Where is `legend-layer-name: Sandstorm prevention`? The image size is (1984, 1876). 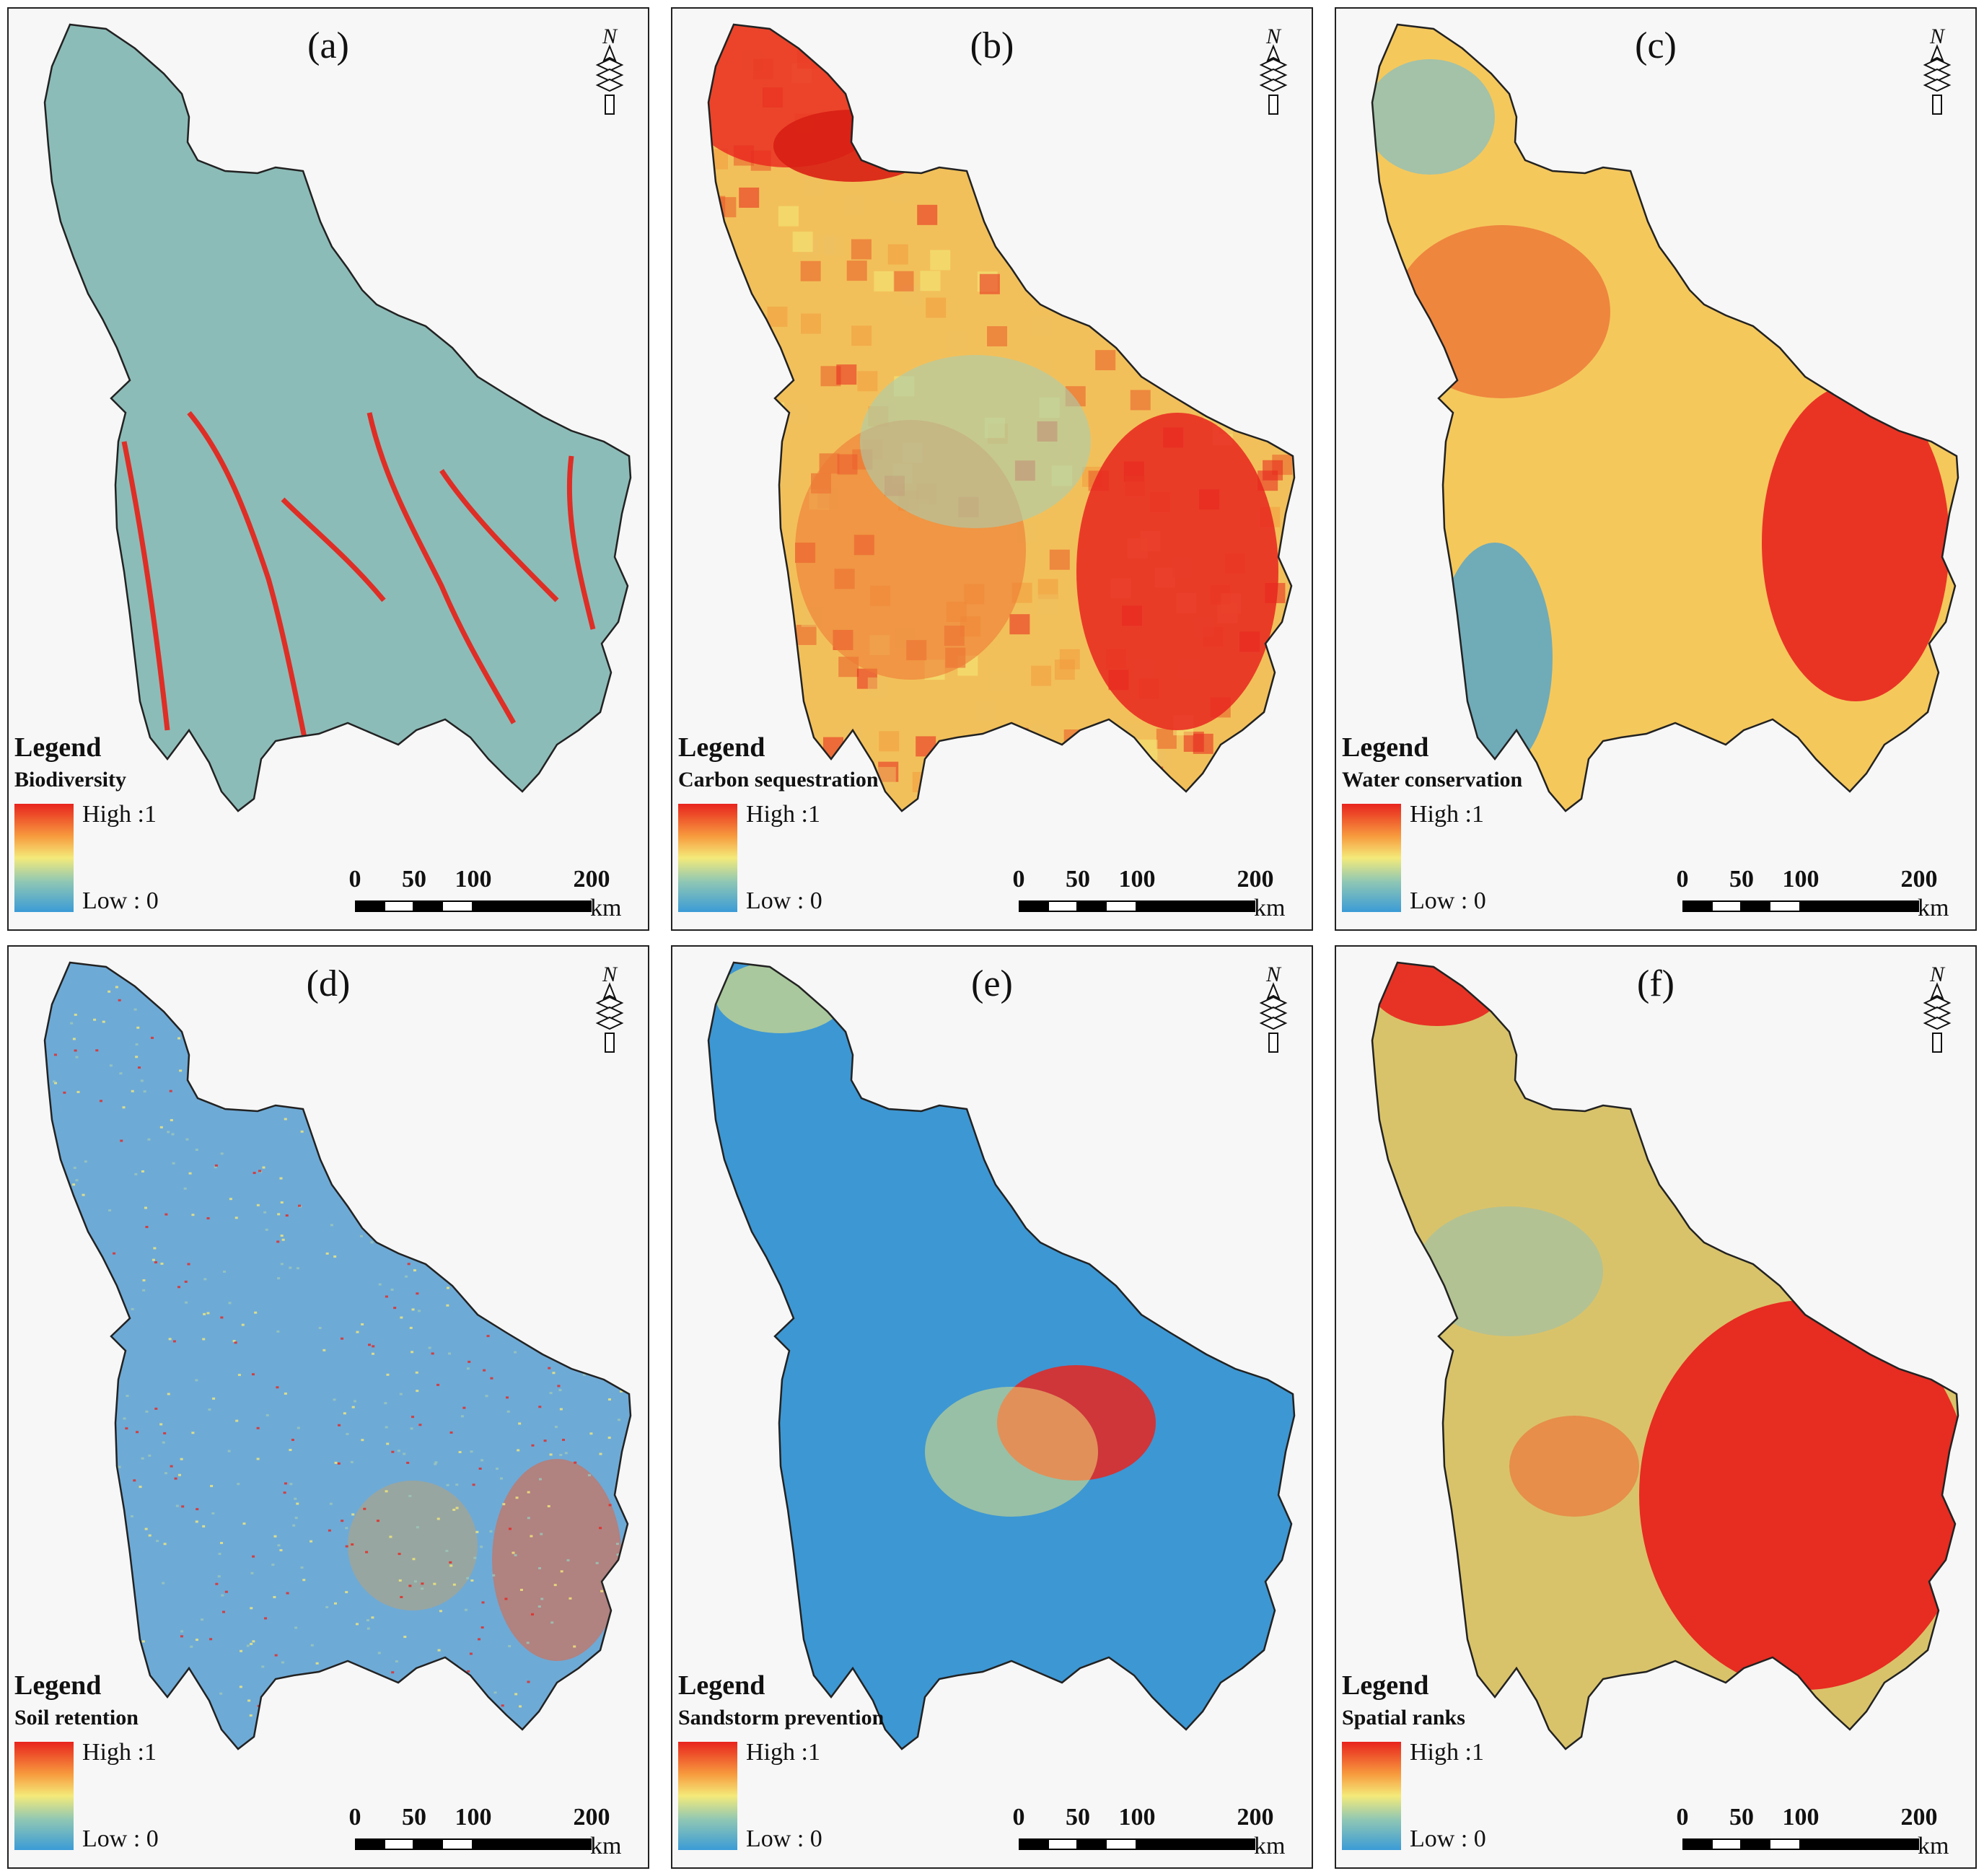 legend-layer-name: Sandstorm prevention is located at coordinates (781, 1718).